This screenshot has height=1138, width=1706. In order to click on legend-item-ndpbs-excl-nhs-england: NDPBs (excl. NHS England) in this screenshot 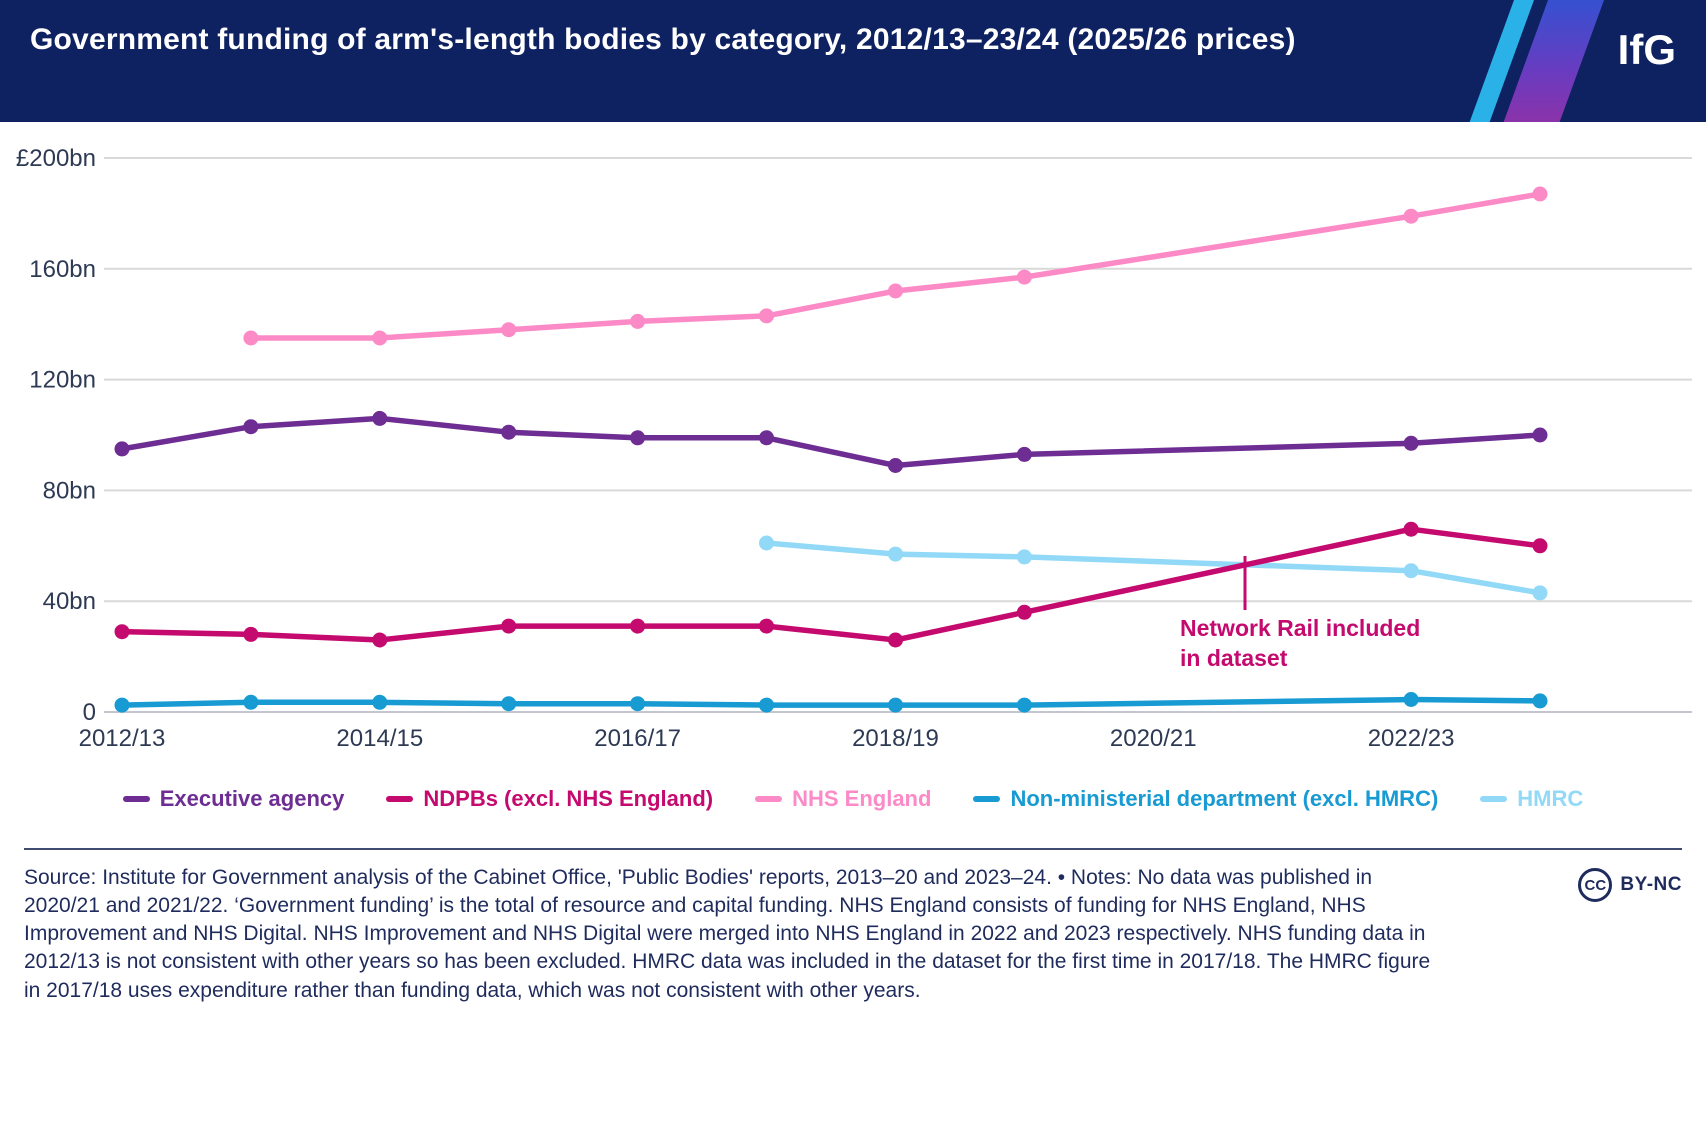, I will do `click(549, 799)`.